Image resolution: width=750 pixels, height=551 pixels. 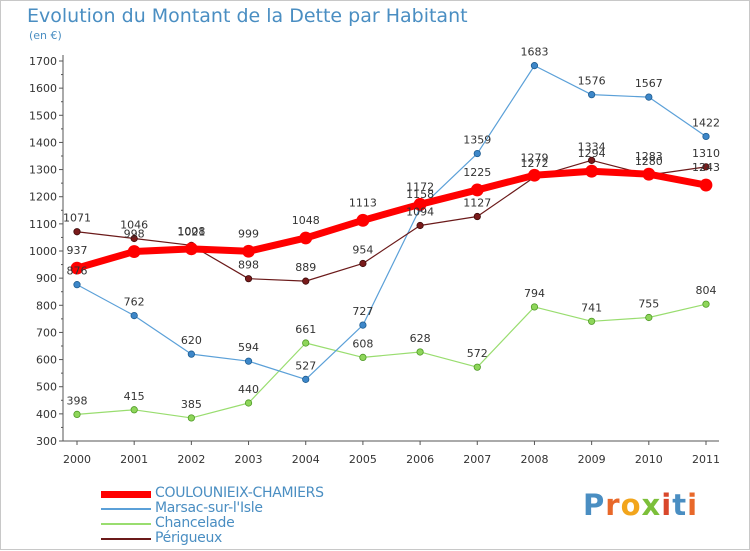 I want to click on series-2-label-7: 572, so click(x=477, y=353).